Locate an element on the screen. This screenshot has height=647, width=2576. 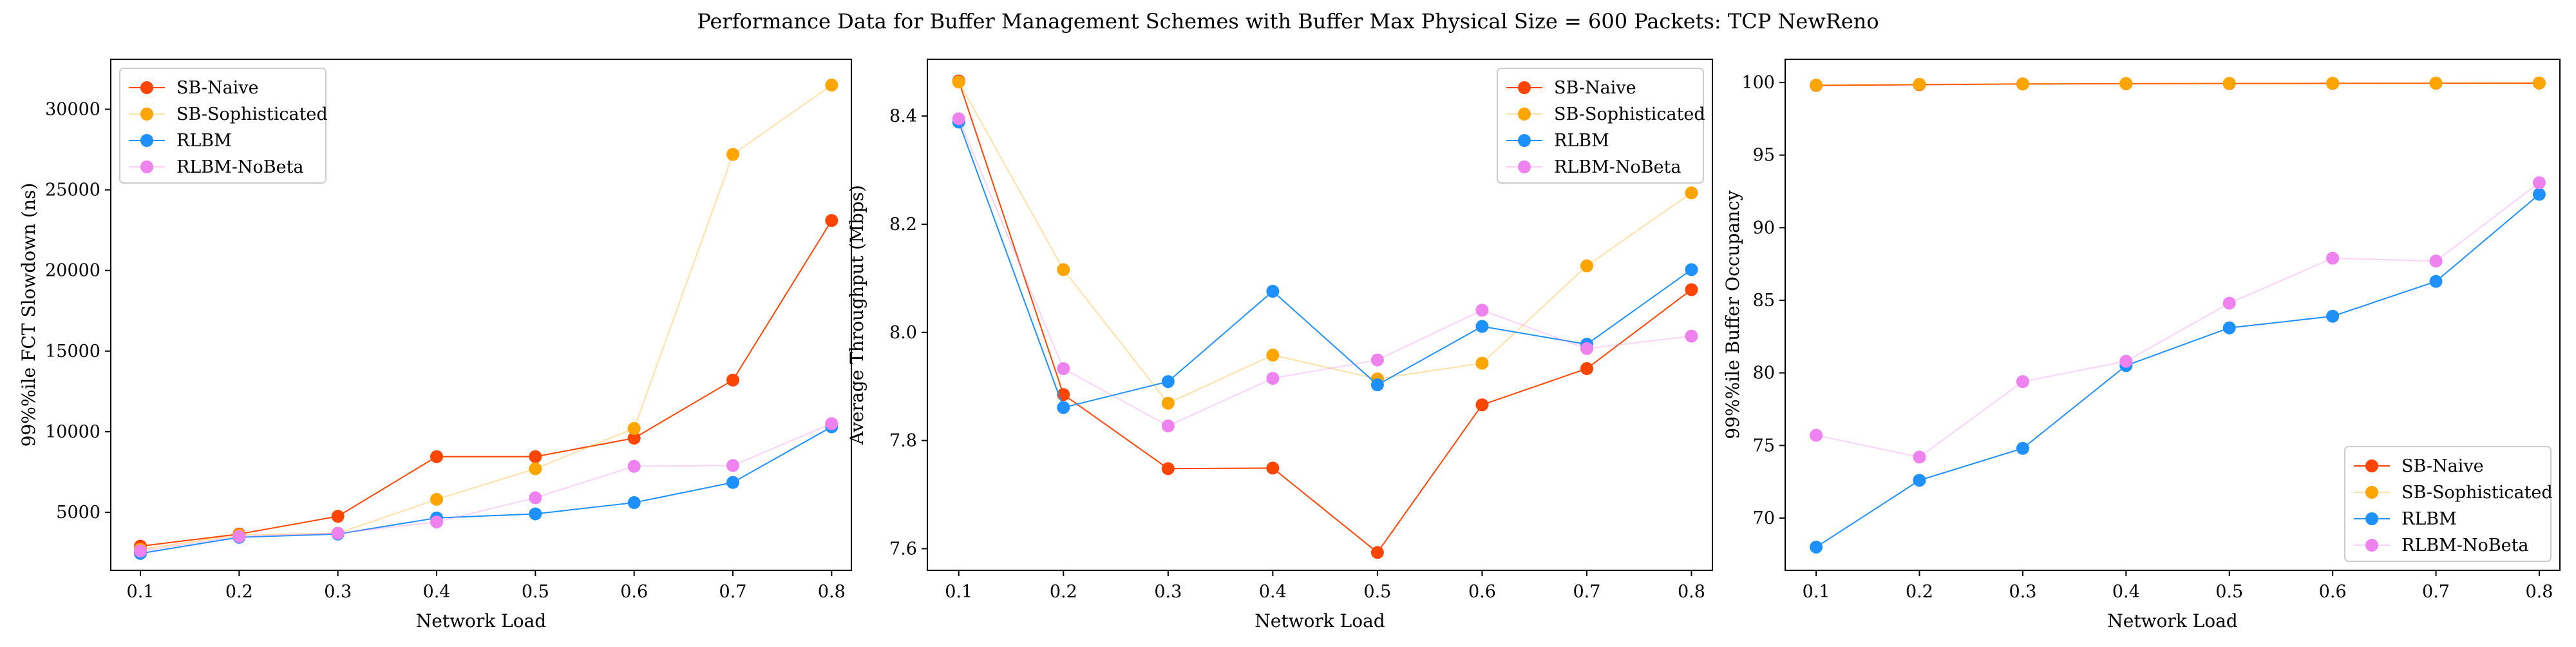
y-tick-label: 90 is located at coordinates (1764, 228).